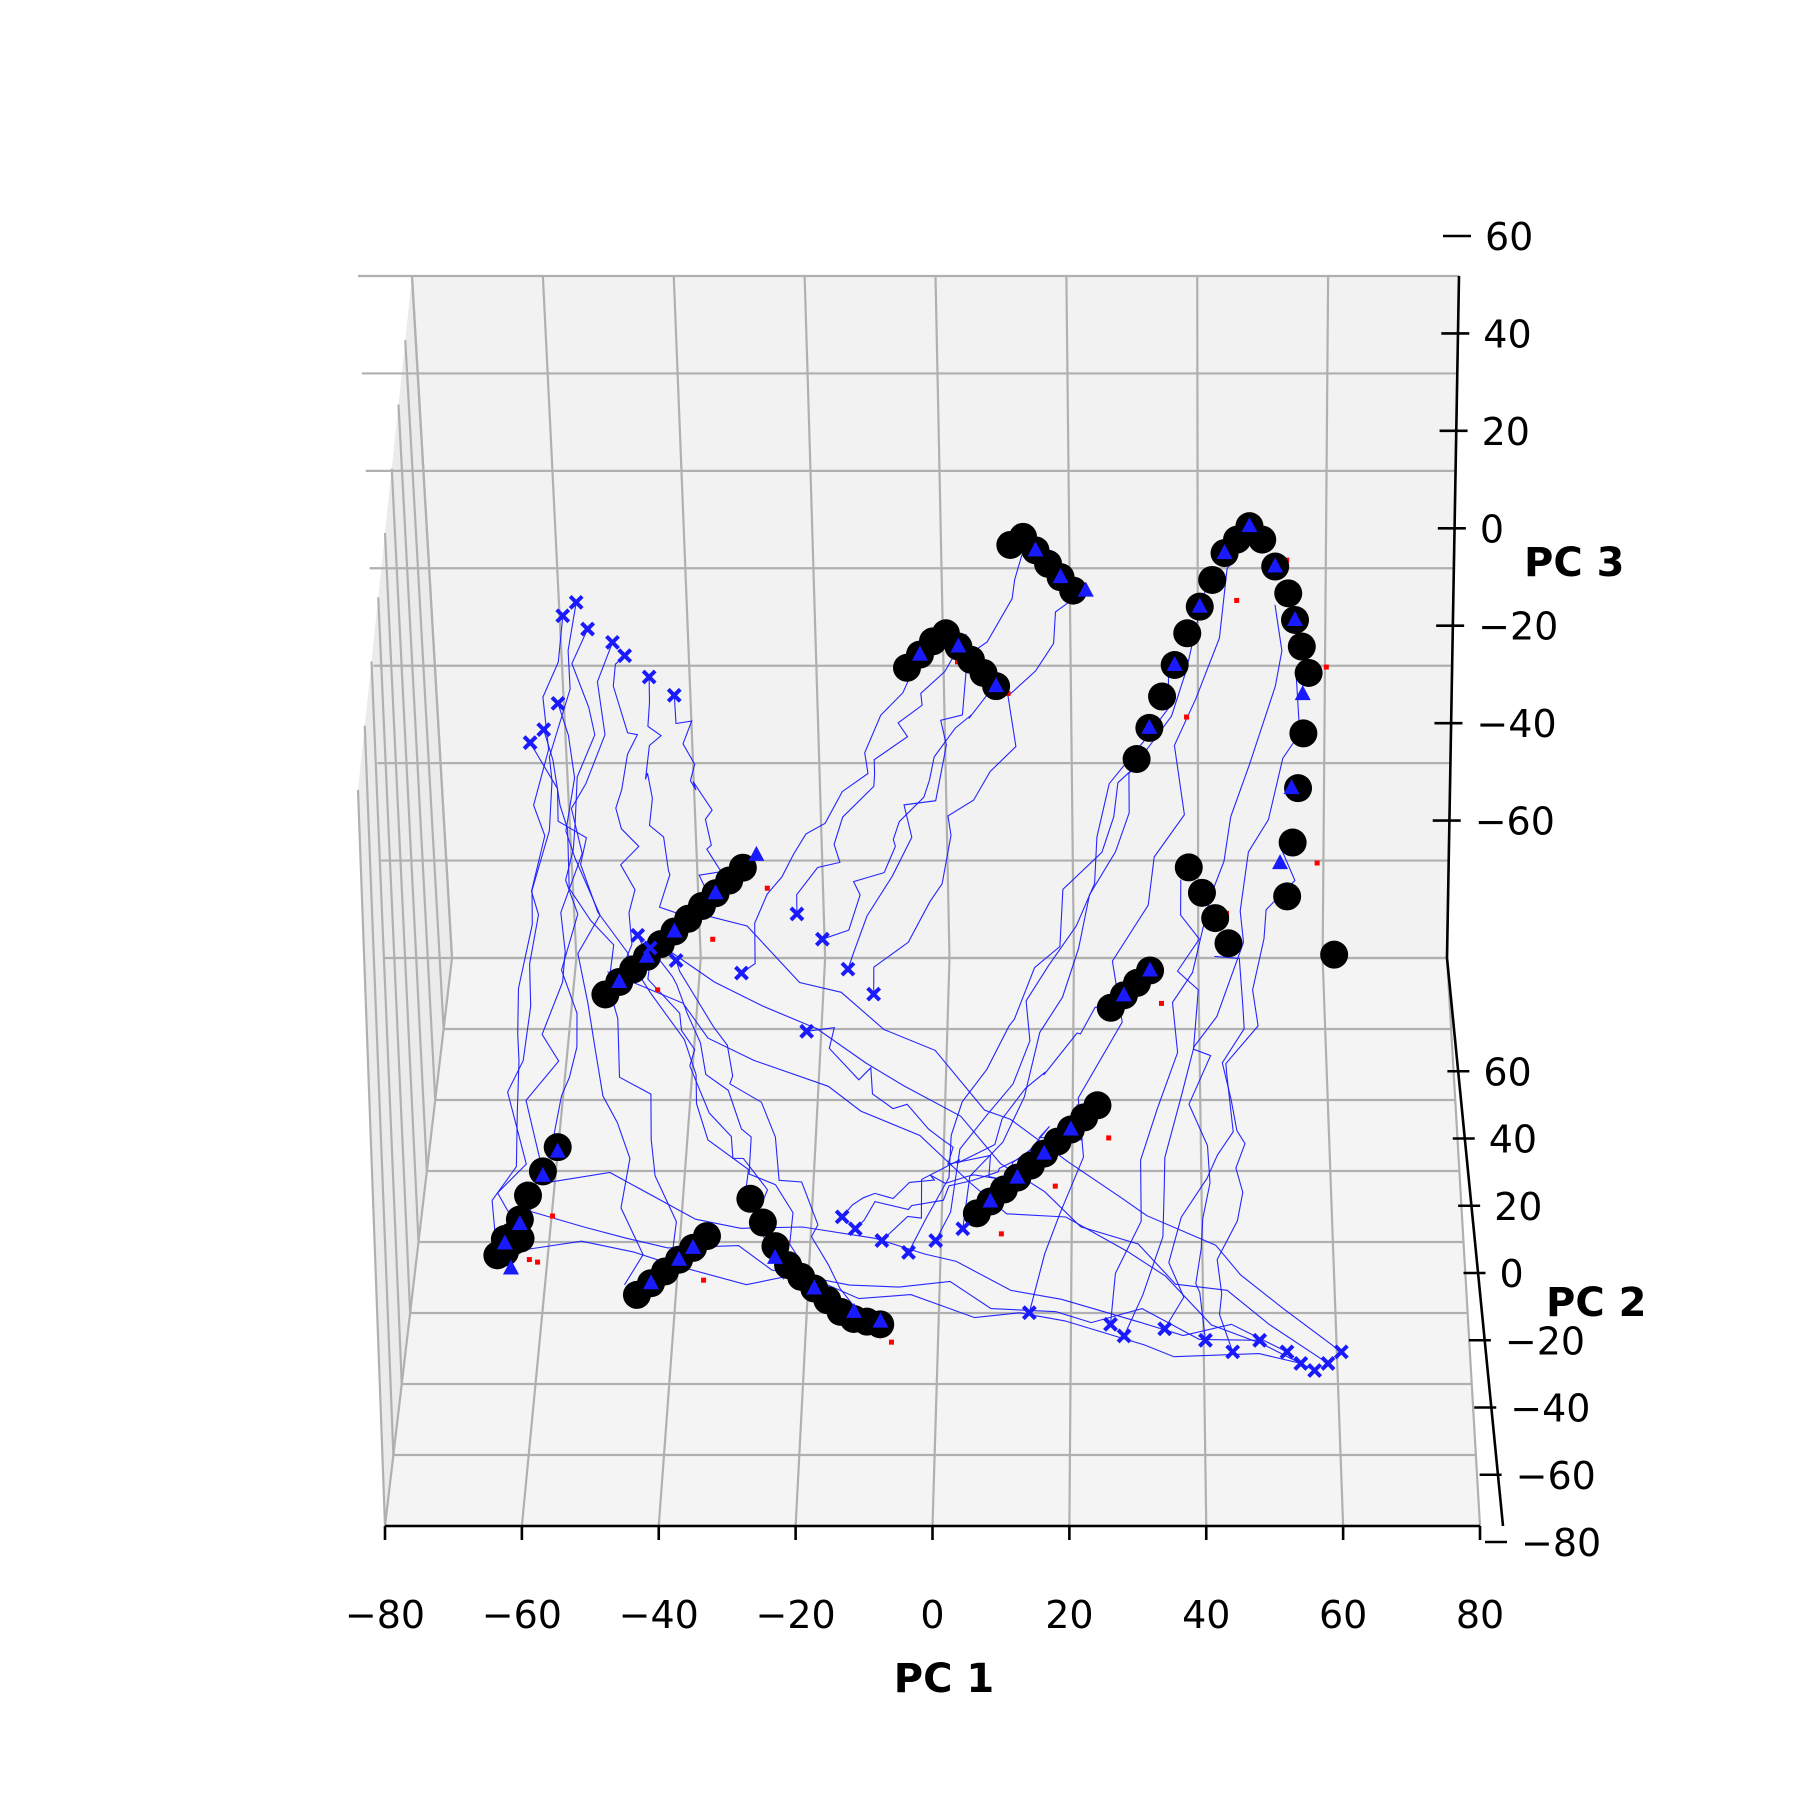 Image resolution: width=1800 pixels, height=1800 pixels. I want to click on y-tick-label: −40, so click(1550, 1409).